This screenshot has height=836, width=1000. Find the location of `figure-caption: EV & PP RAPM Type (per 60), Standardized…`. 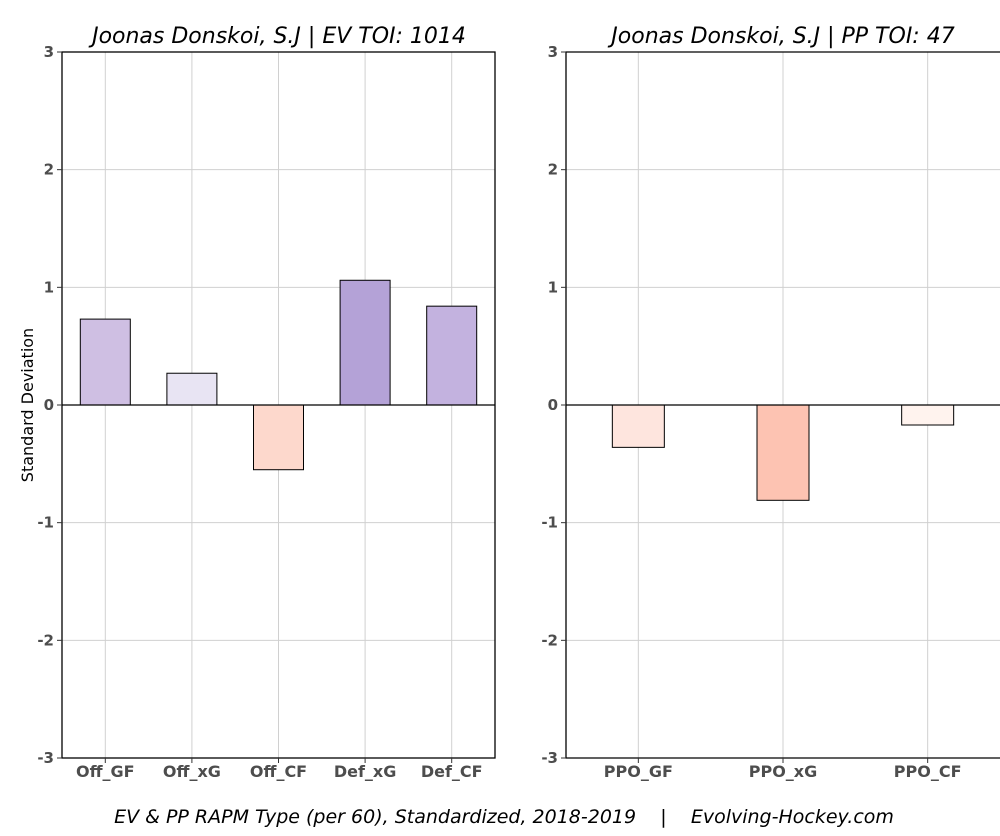

figure-caption: EV & PP RAPM Type (per 60), Standardized… is located at coordinates (504, 817).